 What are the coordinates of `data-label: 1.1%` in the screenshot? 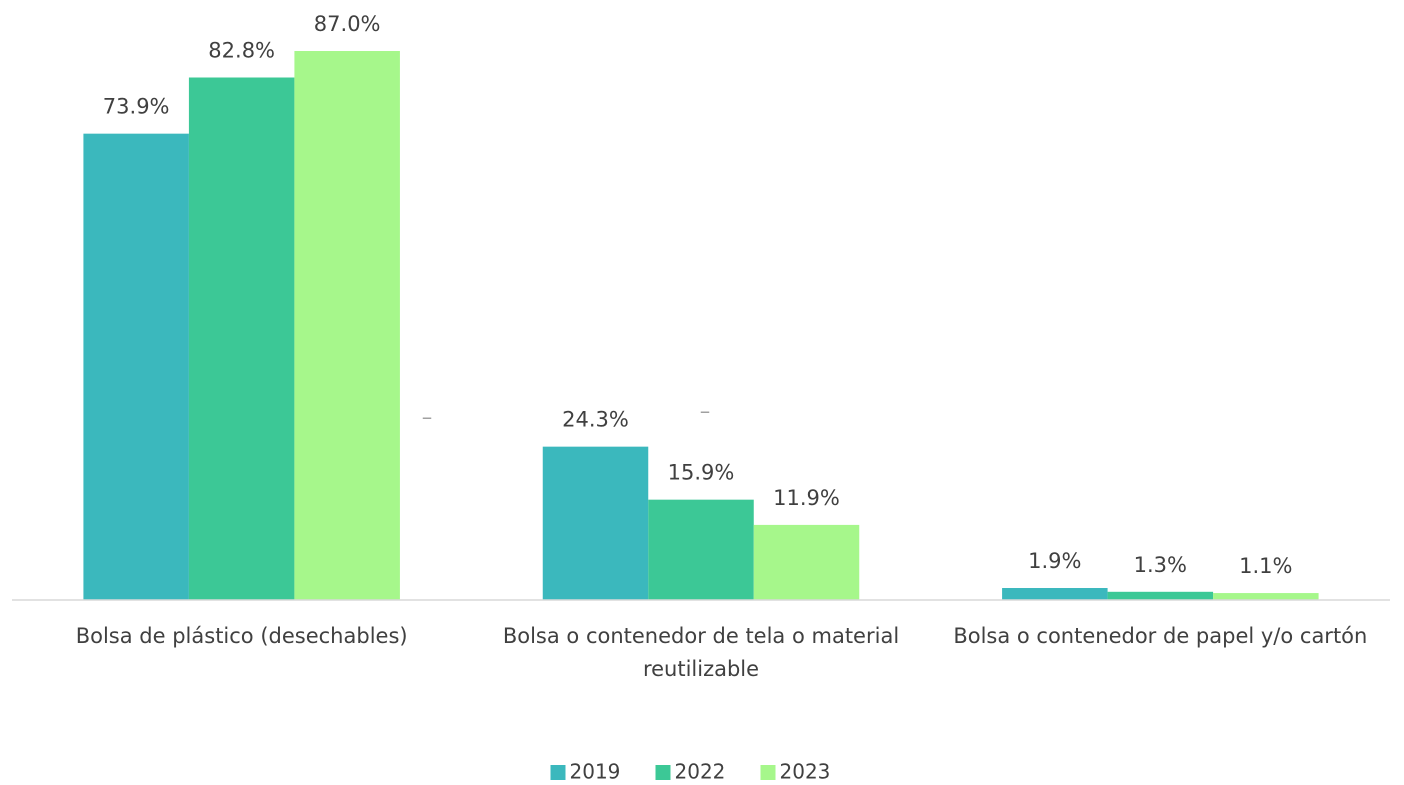 It's located at (1265, 566).